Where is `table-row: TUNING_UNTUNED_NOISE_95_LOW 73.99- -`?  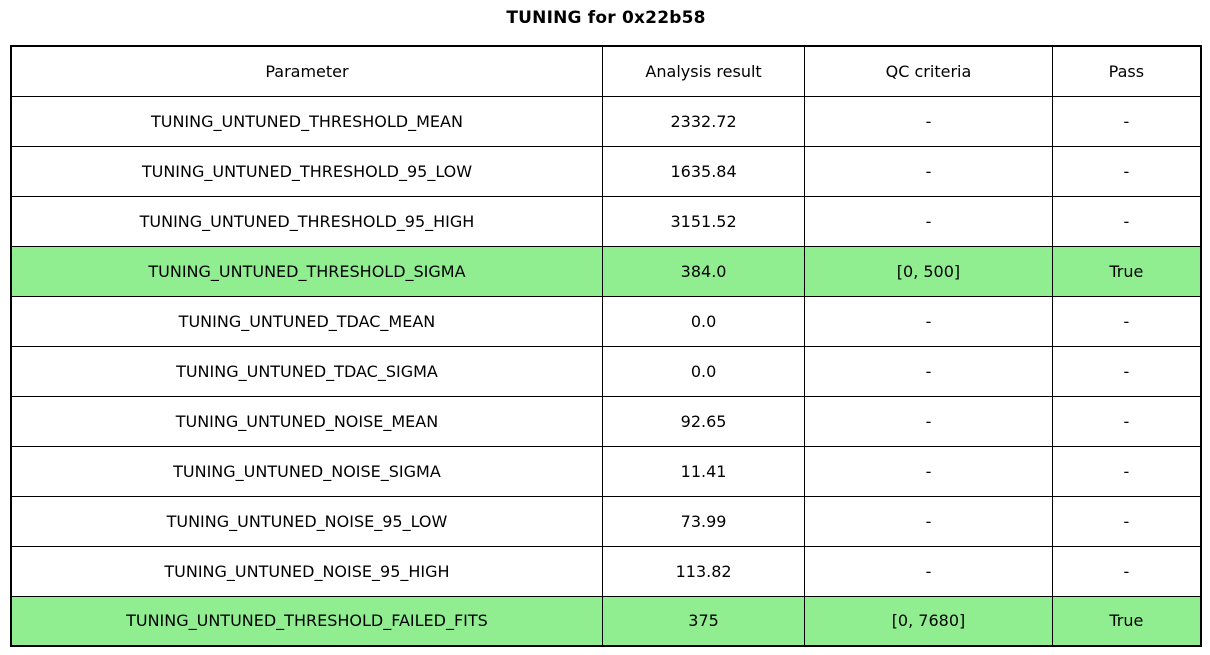 table-row: TUNING_UNTUNED_NOISE_95_LOW 73.99- - is located at coordinates (606, 521).